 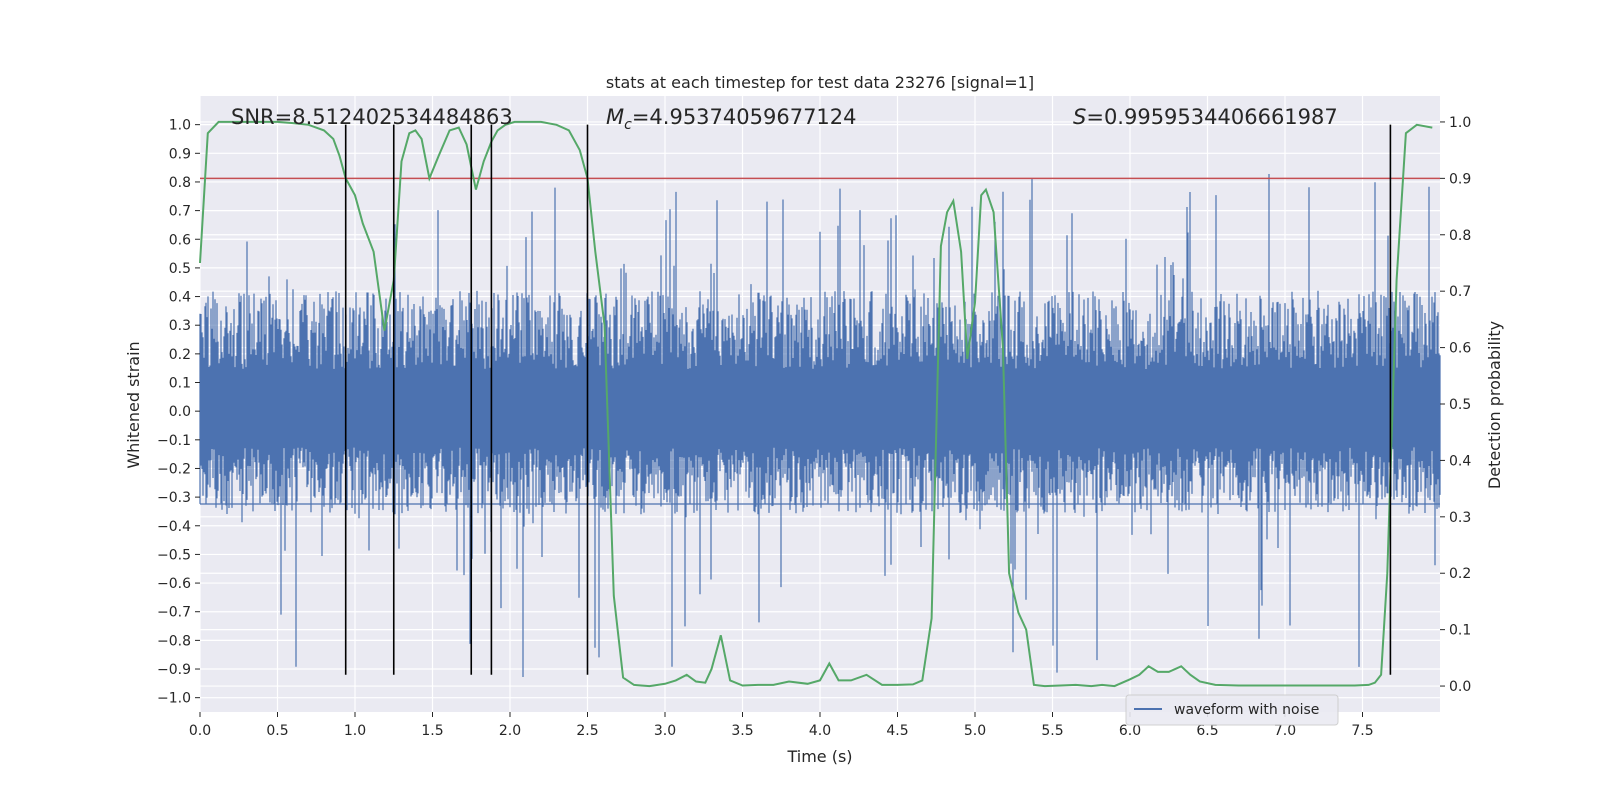 What do you see at coordinates (744, 117) in the screenshot?
I see `chirp-mass-value: =4.95374059677124` at bounding box center [744, 117].